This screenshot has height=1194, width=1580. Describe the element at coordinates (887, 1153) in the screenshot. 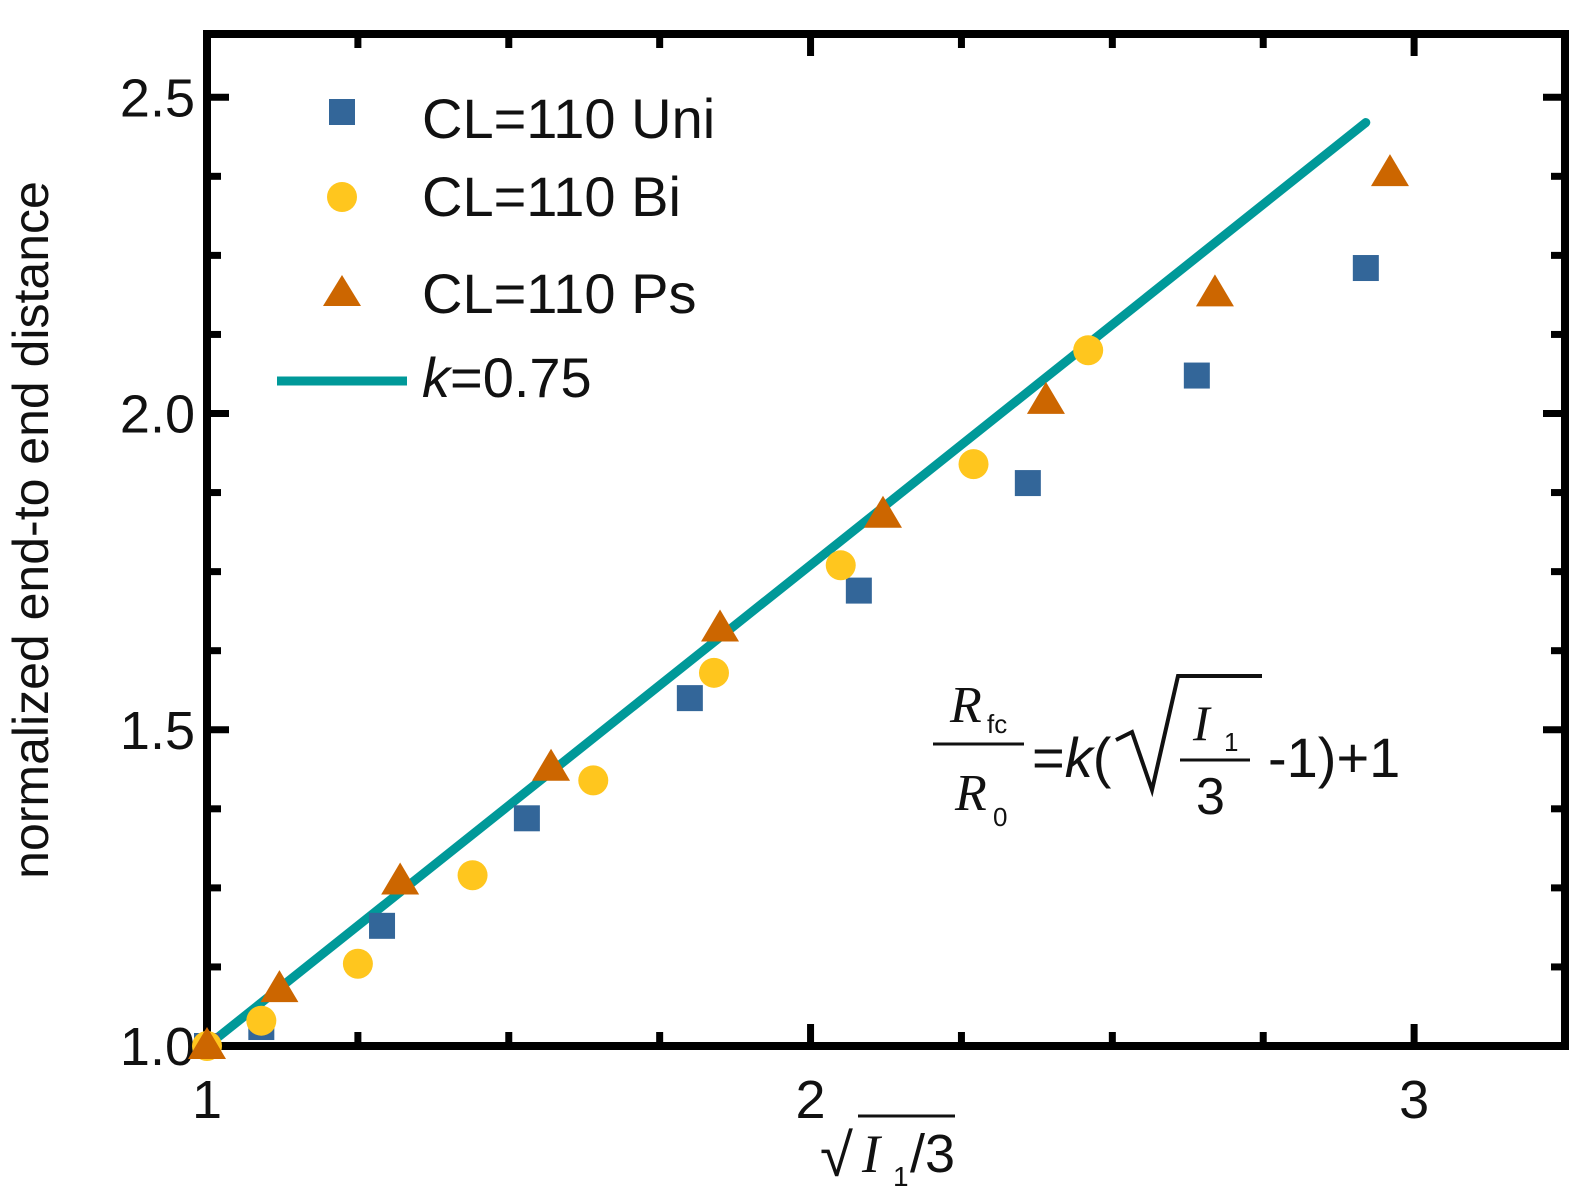

I see `x-axis-label: √ I 1 /3` at that location.